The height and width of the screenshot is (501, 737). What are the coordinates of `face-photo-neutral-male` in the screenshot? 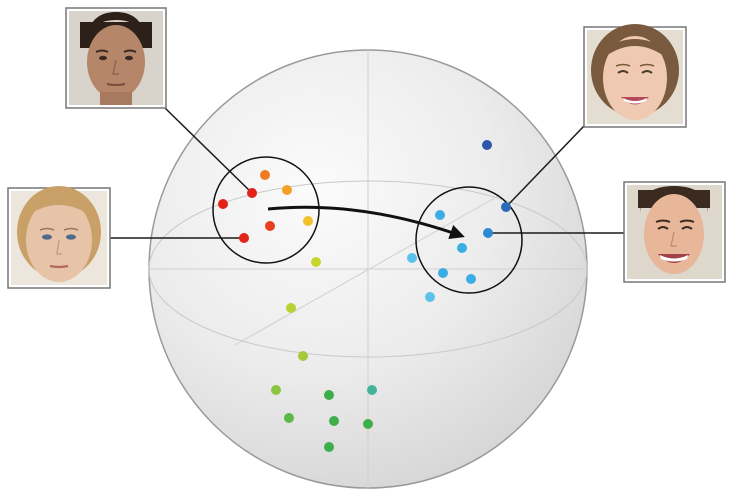 It's located at (116, 58).